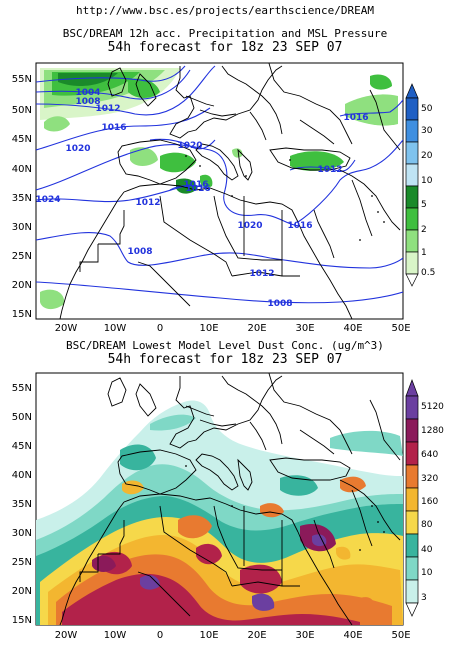 Image resolution: width=450 pixels, height=650 pixels. I want to click on colorbar-label: 5, so click(424, 205).